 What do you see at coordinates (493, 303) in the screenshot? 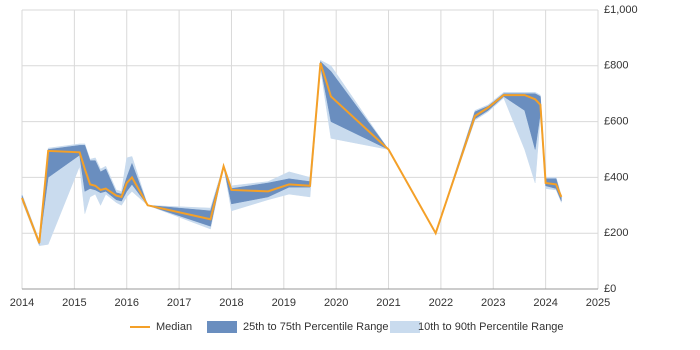
I see `x-tick-label: 2023` at bounding box center [493, 303].